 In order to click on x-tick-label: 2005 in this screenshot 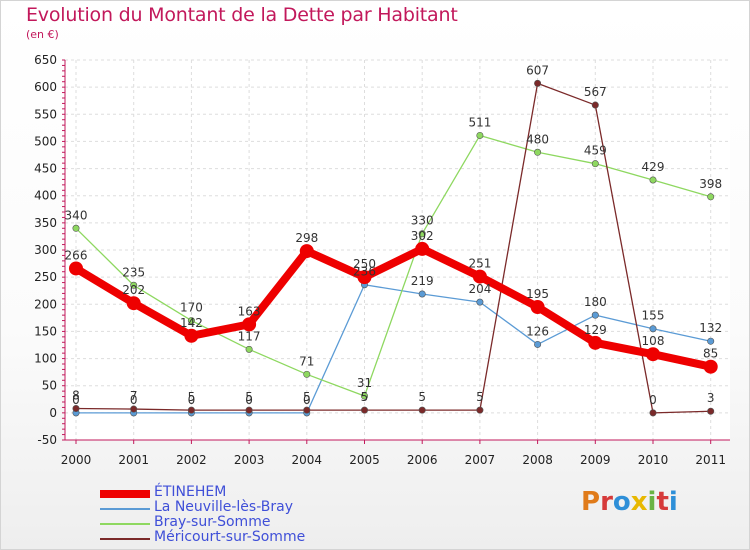, I will do `click(364, 460)`.